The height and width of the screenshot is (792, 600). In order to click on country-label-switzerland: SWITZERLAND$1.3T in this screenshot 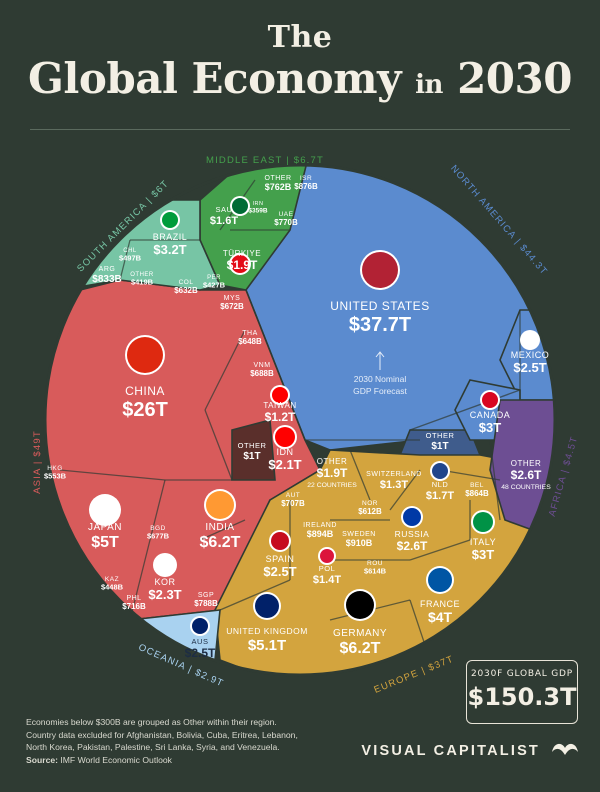, I will do `click(394, 481)`.